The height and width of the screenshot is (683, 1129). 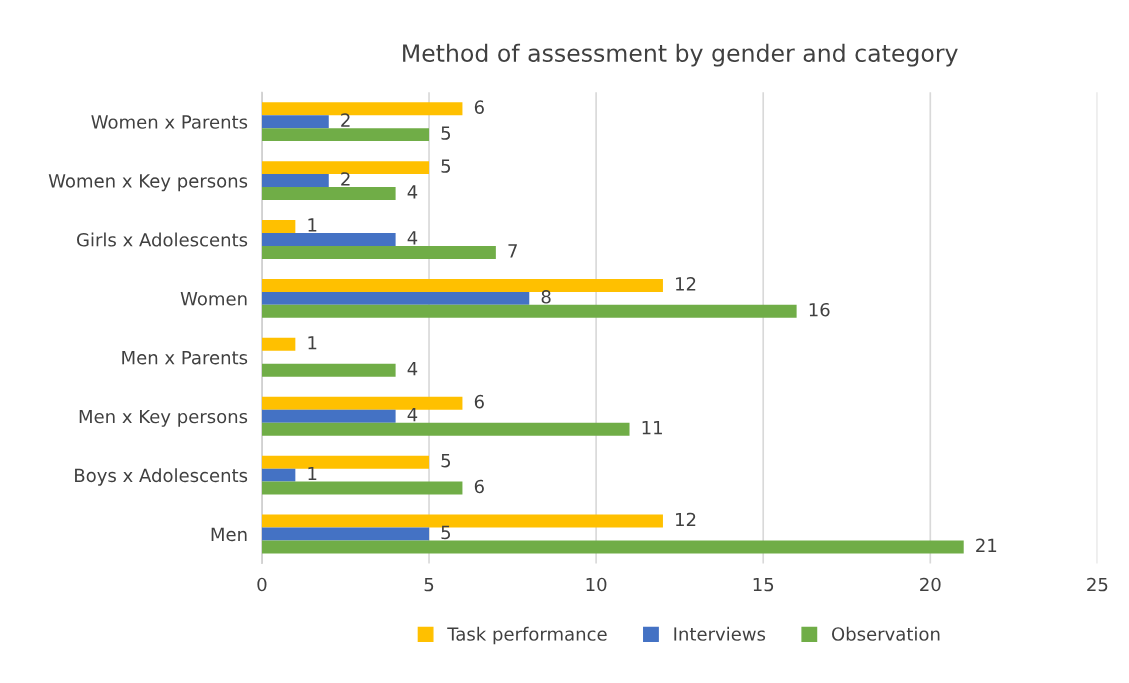 What do you see at coordinates (512, 251) in the screenshot?
I see `data-label: 7` at bounding box center [512, 251].